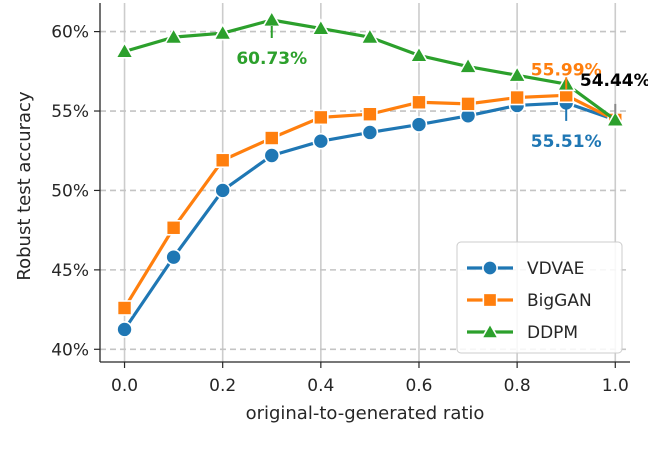  What do you see at coordinates (70, 112) in the screenshot?
I see `y-tick-label: 55%` at bounding box center [70, 112].